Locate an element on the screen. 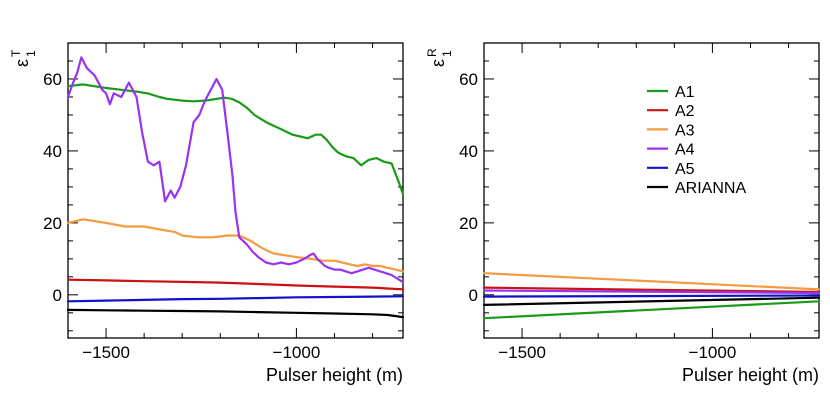 The image size is (830, 406). left-xtick-label: −1500 is located at coordinates (106, 352).